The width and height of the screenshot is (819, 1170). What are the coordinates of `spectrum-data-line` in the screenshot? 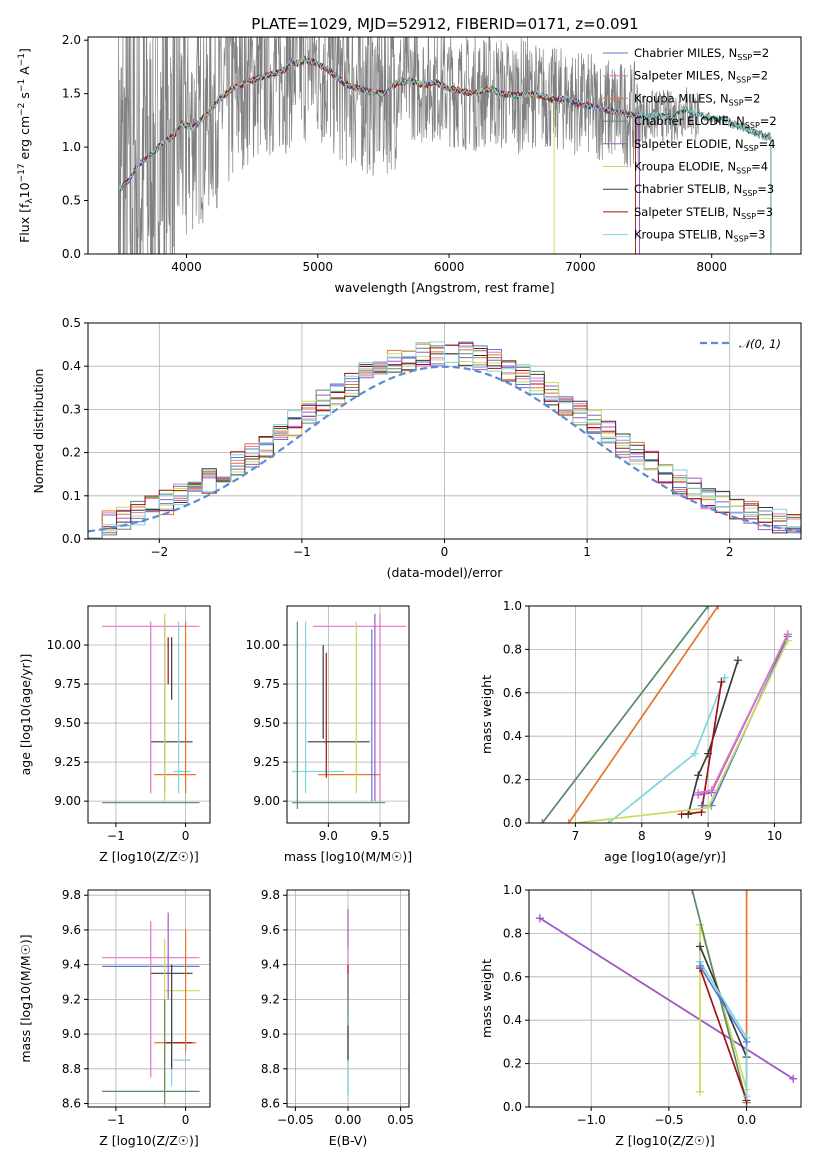 It's located at (444, 145).